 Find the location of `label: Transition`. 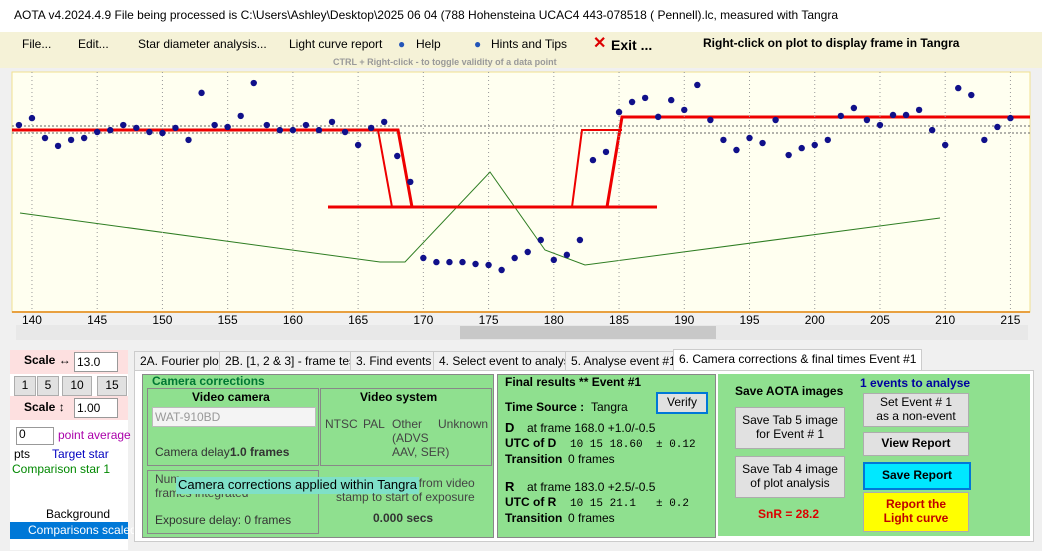

label: Transition is located at coordinates (534, 518).